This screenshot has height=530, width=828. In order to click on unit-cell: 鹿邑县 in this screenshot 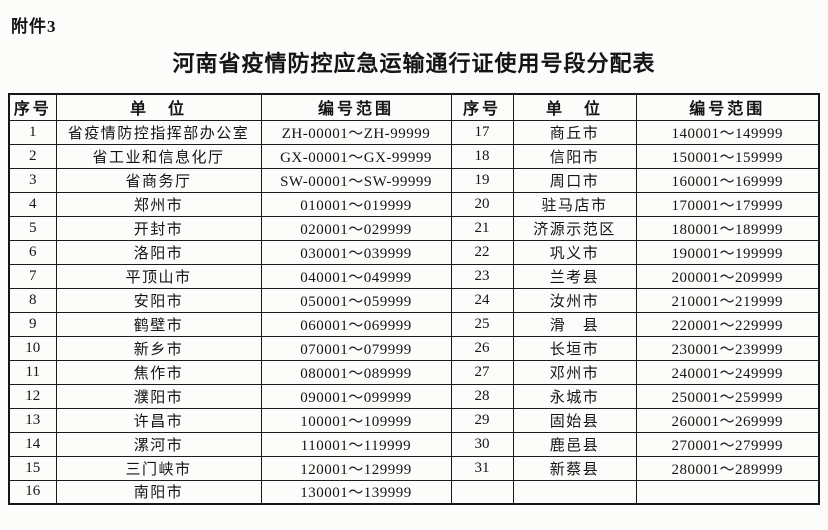, I will do `click(574, 444)`.